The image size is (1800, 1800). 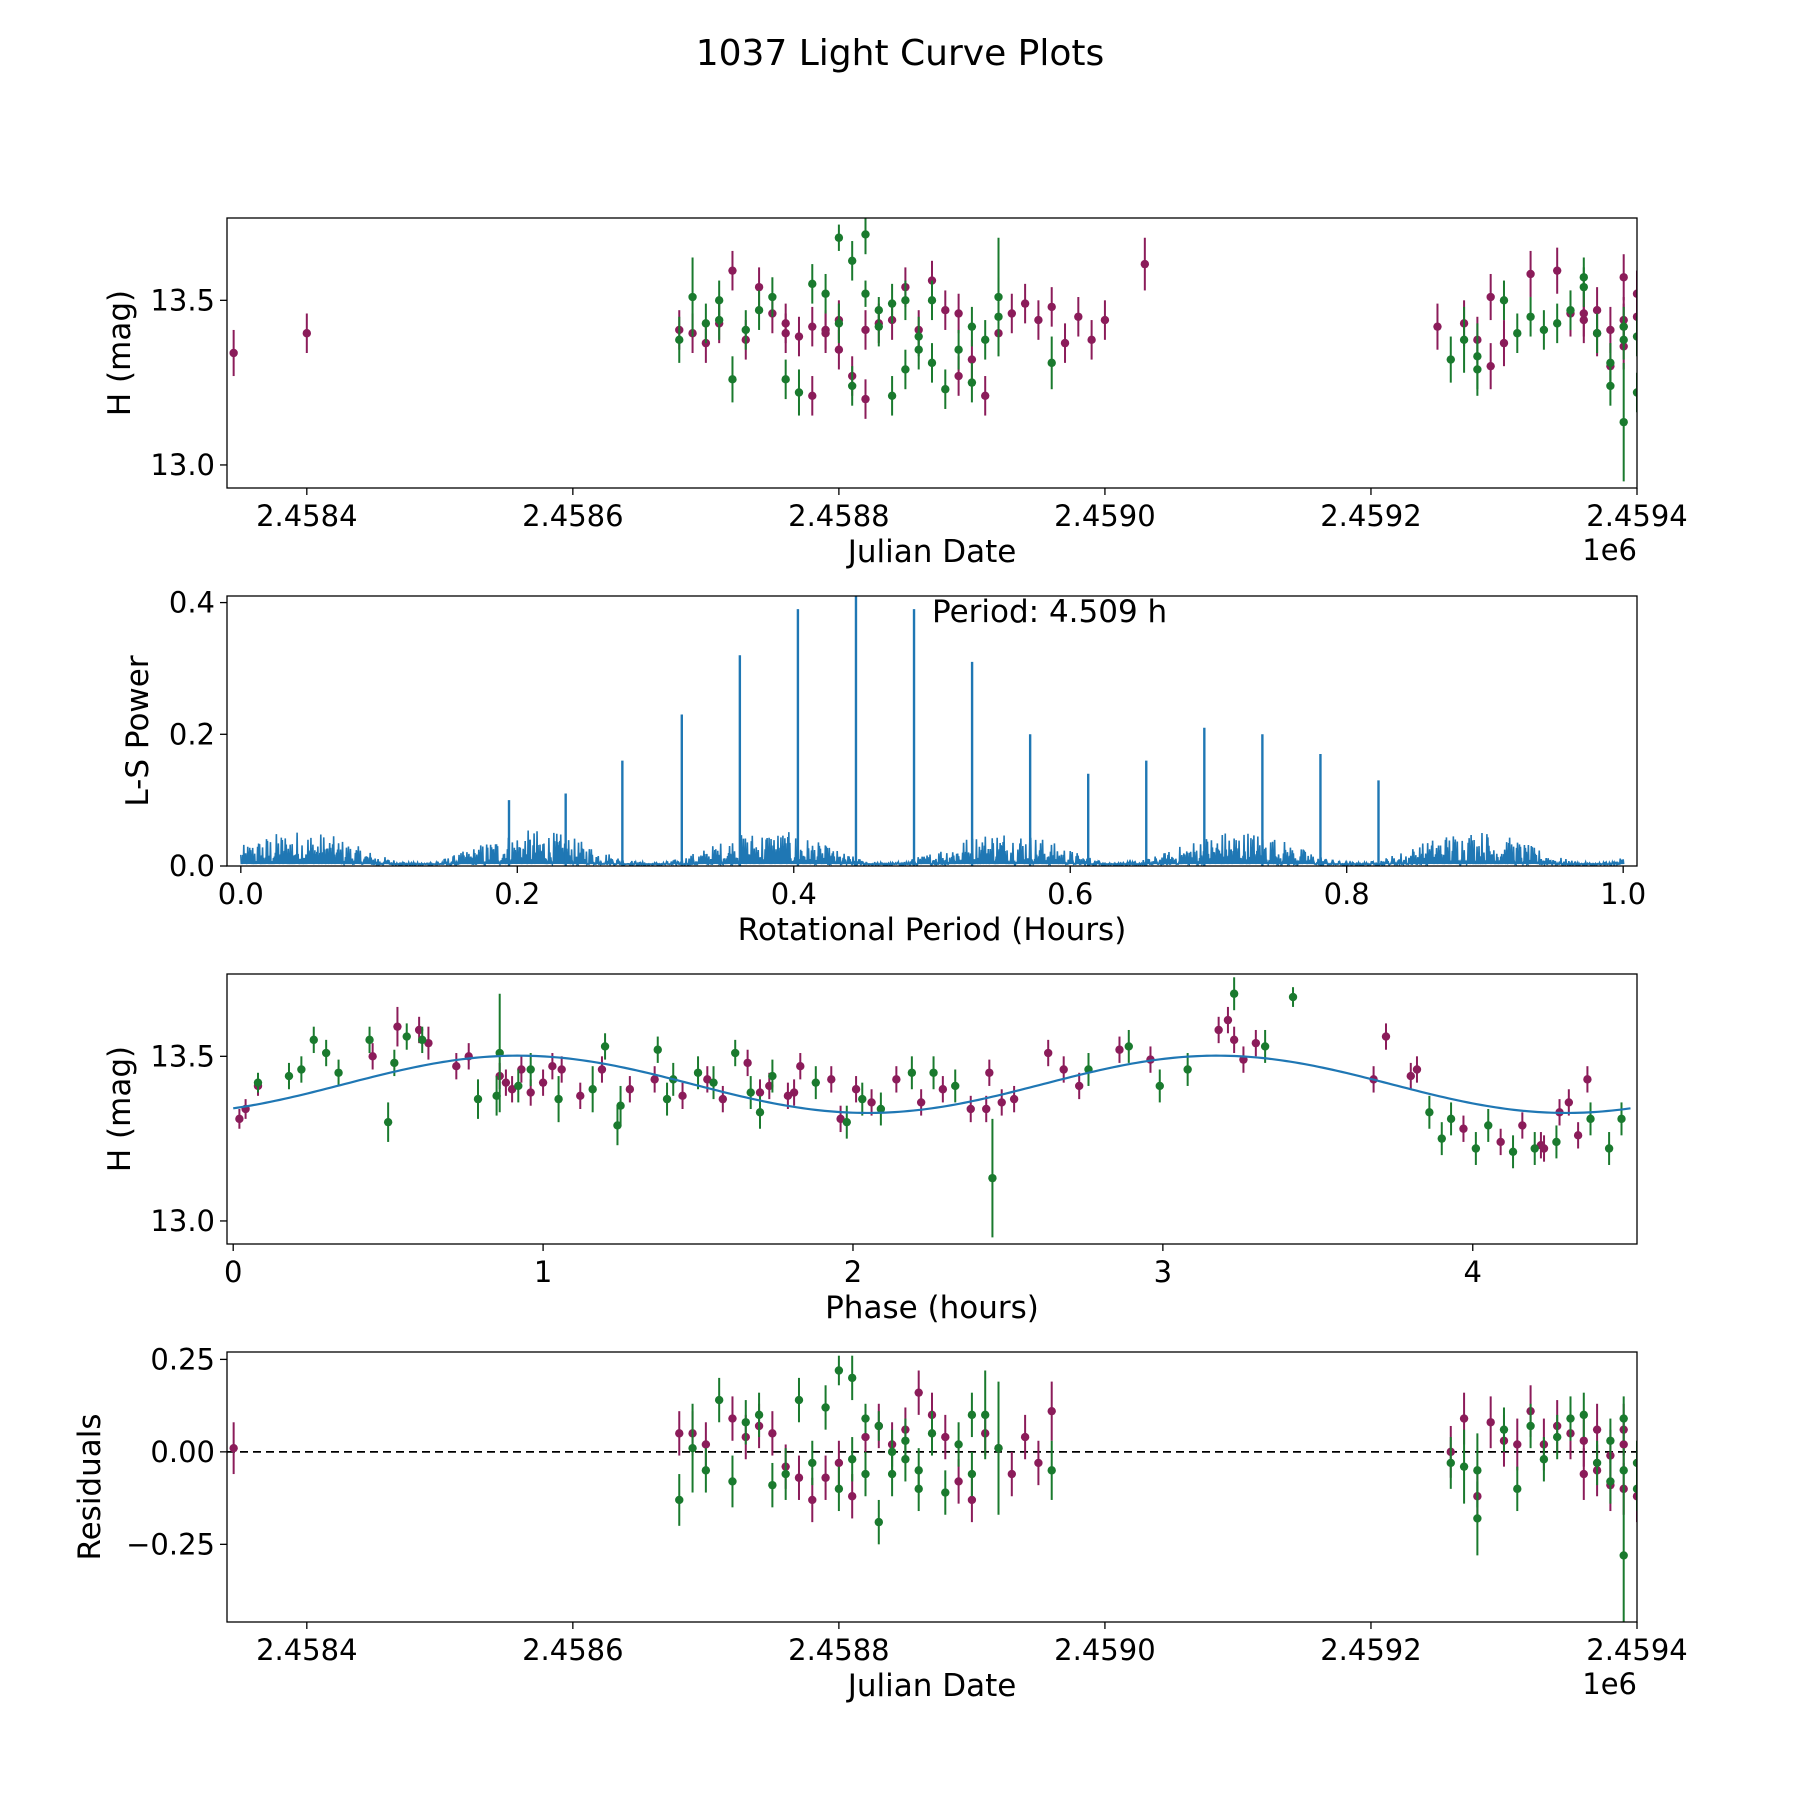 What do you see at coordinates (931, 552) in the screenshot?
I see `lightcurve-xlabel: Julian Date` at bounding box center [931, 552].